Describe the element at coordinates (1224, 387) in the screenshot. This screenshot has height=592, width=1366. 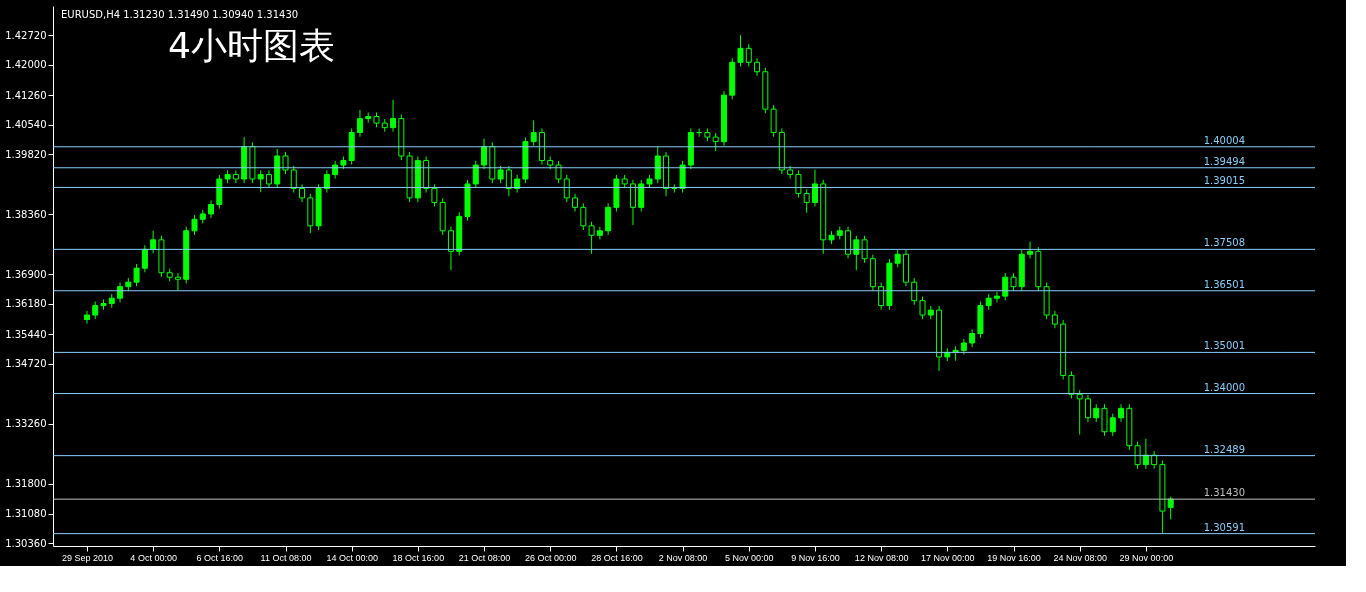
I see `ref-line-label: 1.34000` at that location.